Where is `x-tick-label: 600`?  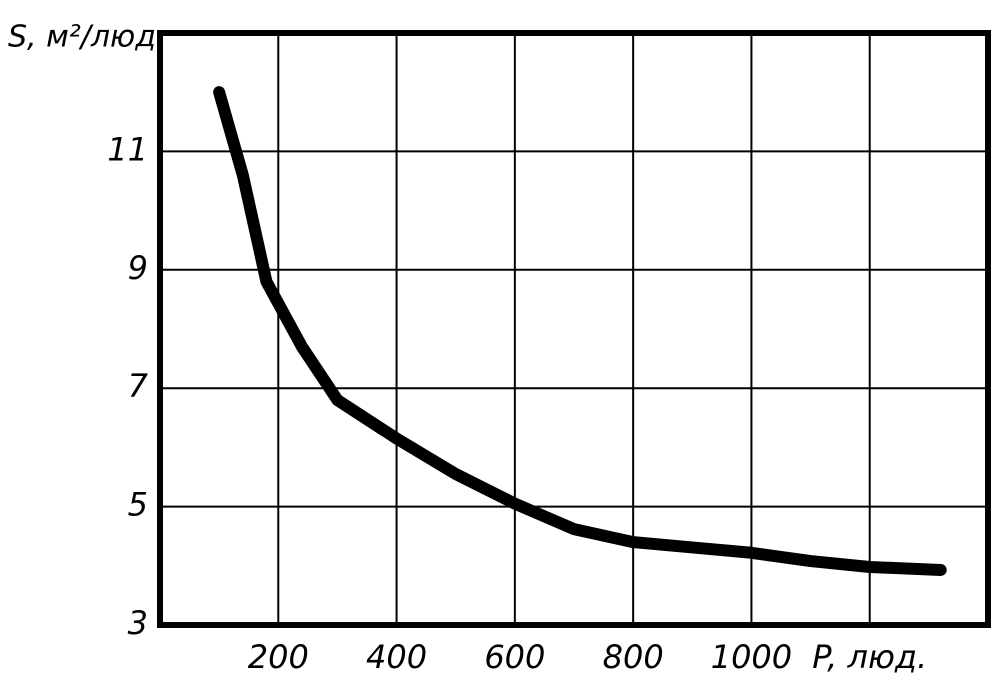 x-tick-label: 600 is located at coordinates (514, 657).